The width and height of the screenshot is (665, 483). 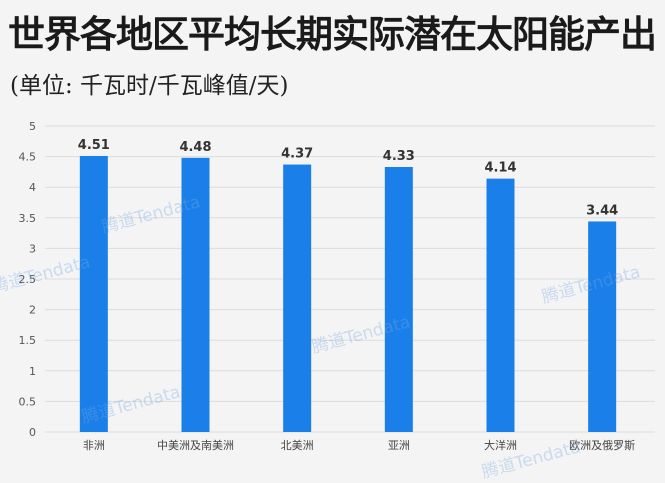 What do you see at coordinates (32, 126) in the screenshot?
I see `y-tick-label: 5` at bounding box center [32, 126].